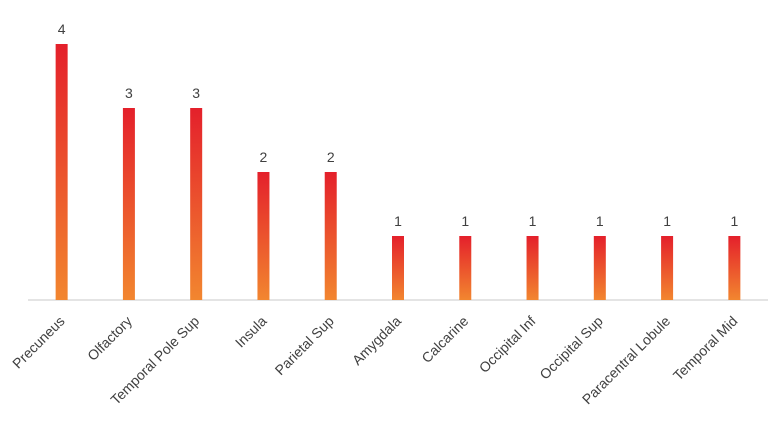  I want to click on x-tick-label: Olfactory, so click(109, 338).